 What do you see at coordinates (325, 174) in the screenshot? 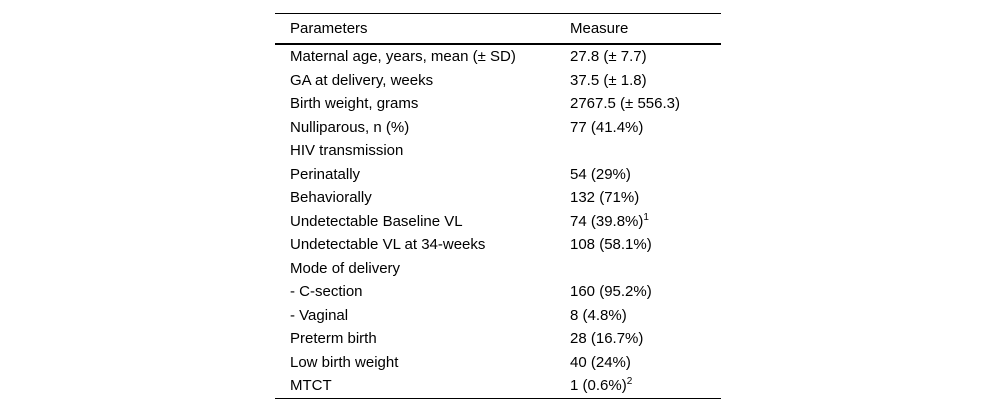
I see `cell-parameter: Perinatally` at bounding box center [325, 174].